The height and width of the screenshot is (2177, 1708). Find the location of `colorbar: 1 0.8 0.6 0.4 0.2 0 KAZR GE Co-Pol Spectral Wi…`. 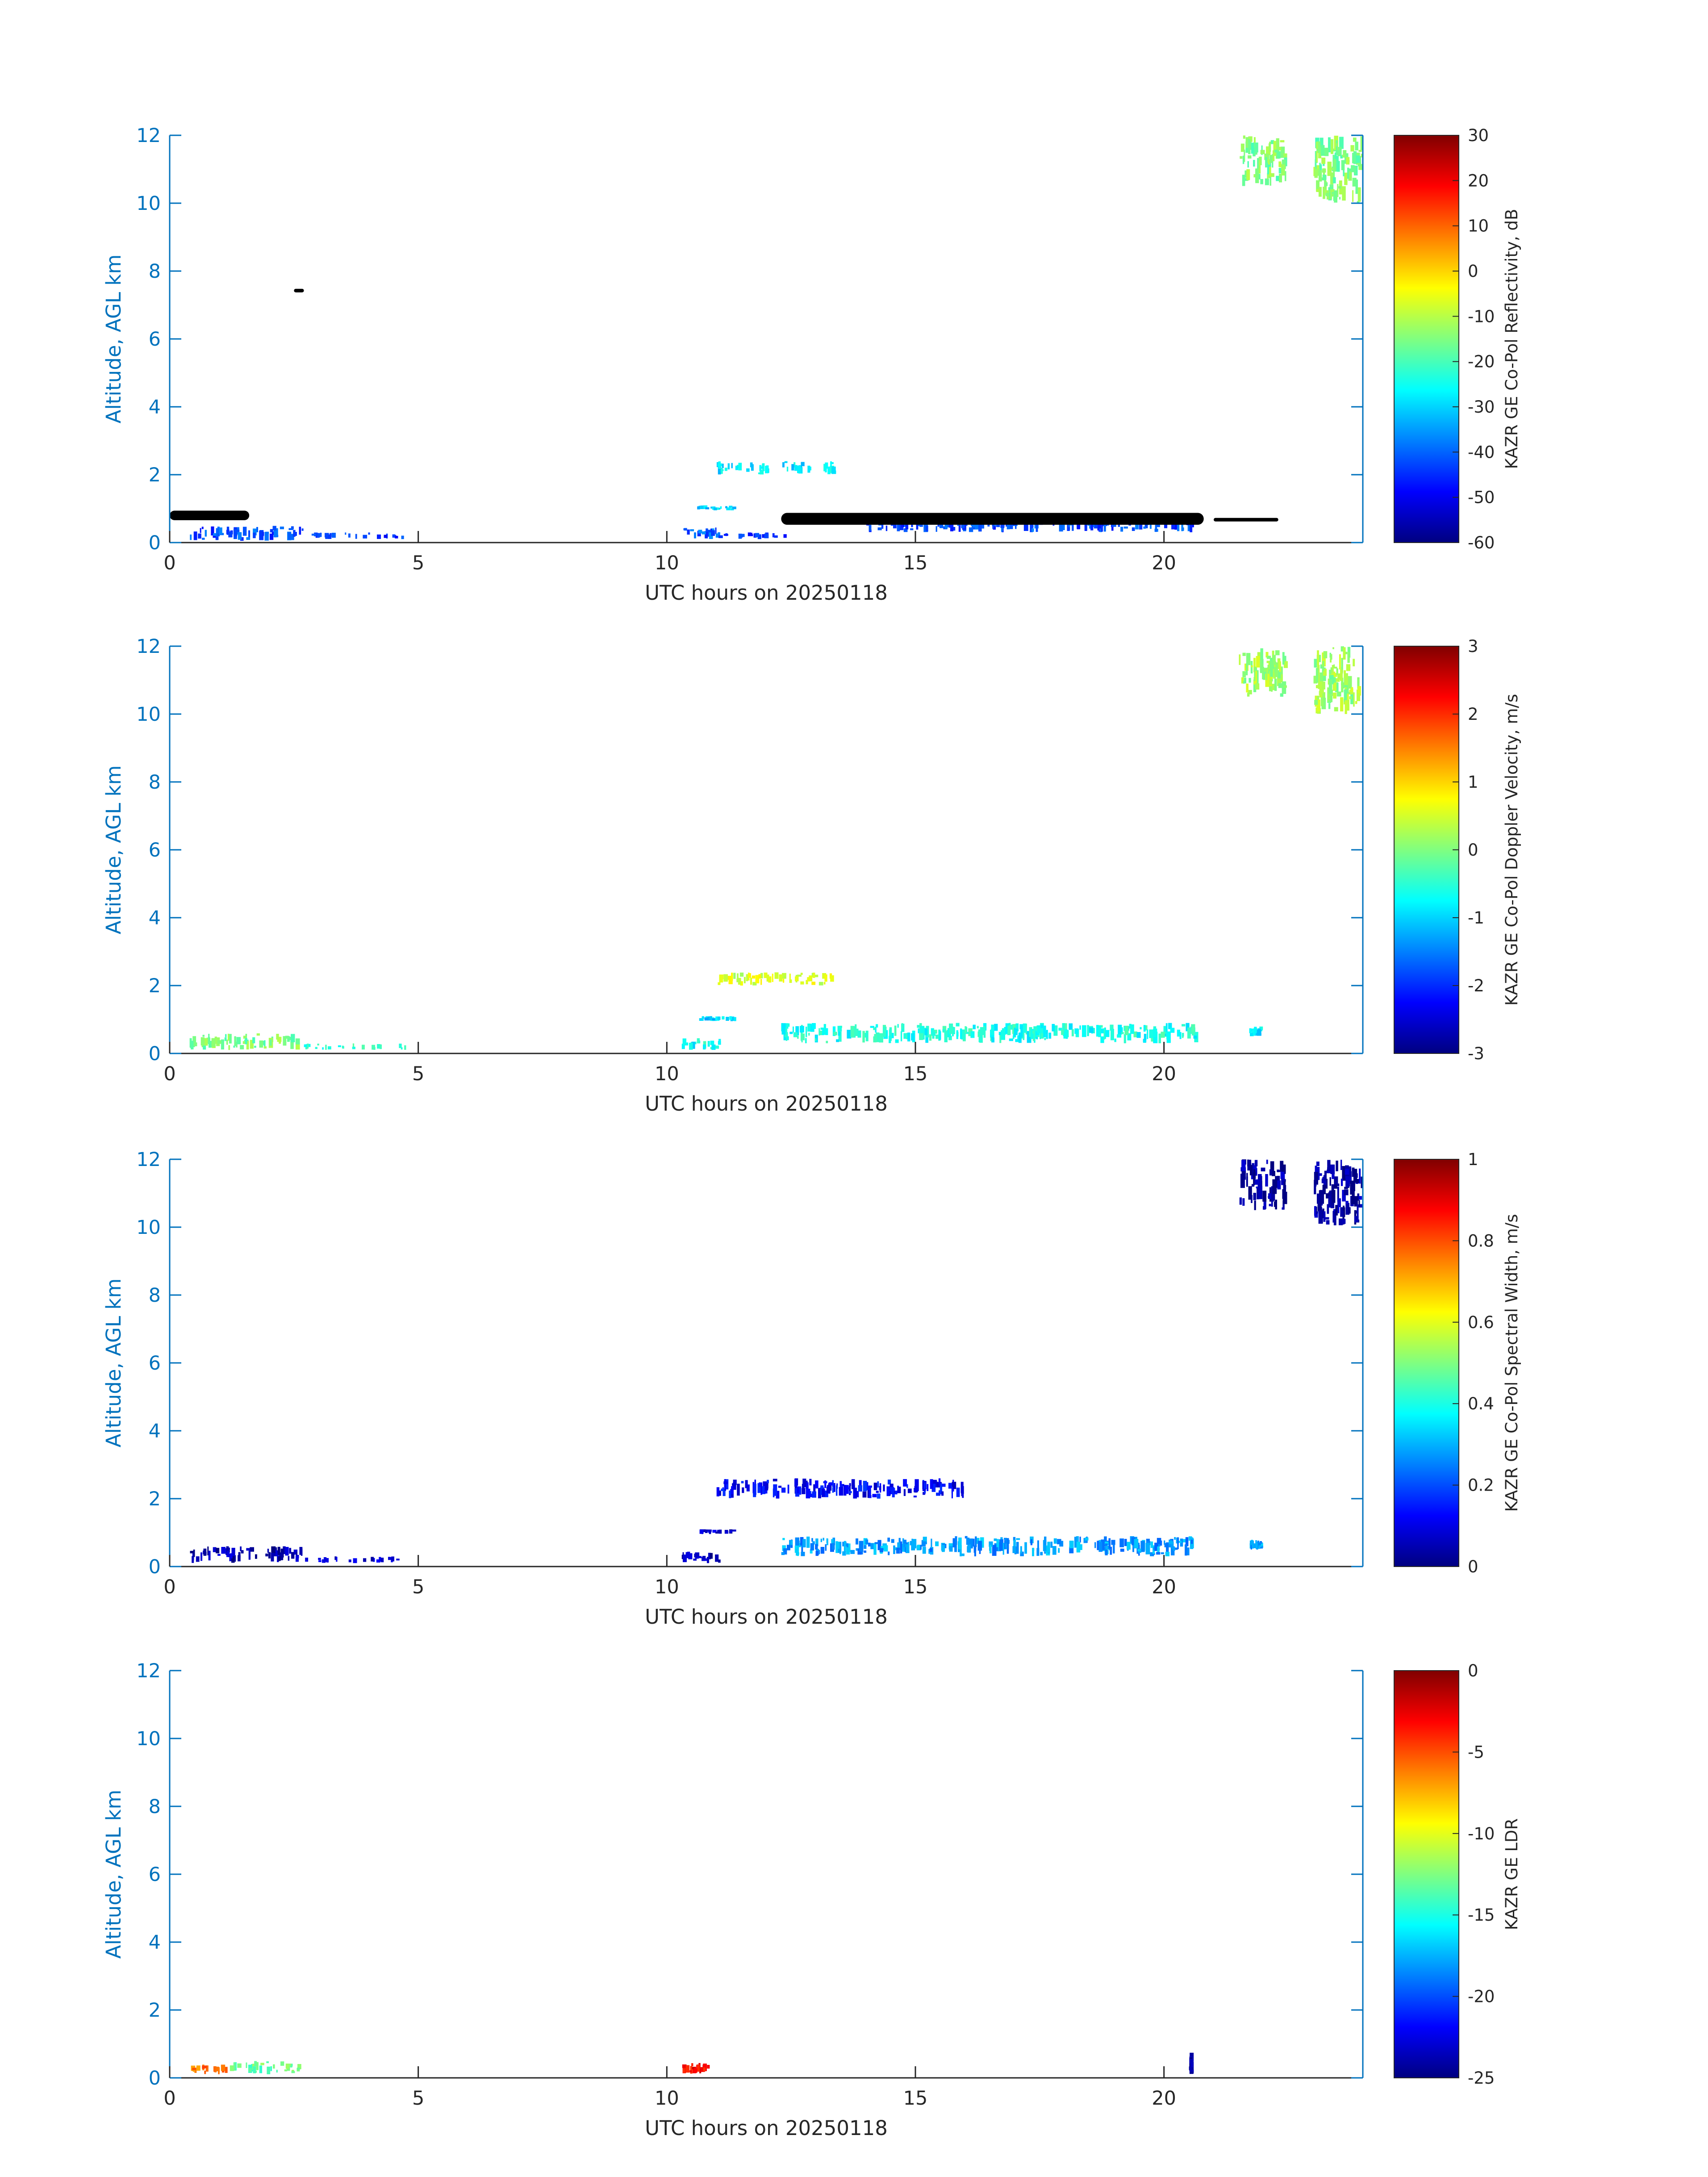

colorbar: 1 0.8 0.6 0.4 0.2 0 KAZR GE Co-Pol Spectral Wi… is located at coordinates (1457, 1363).